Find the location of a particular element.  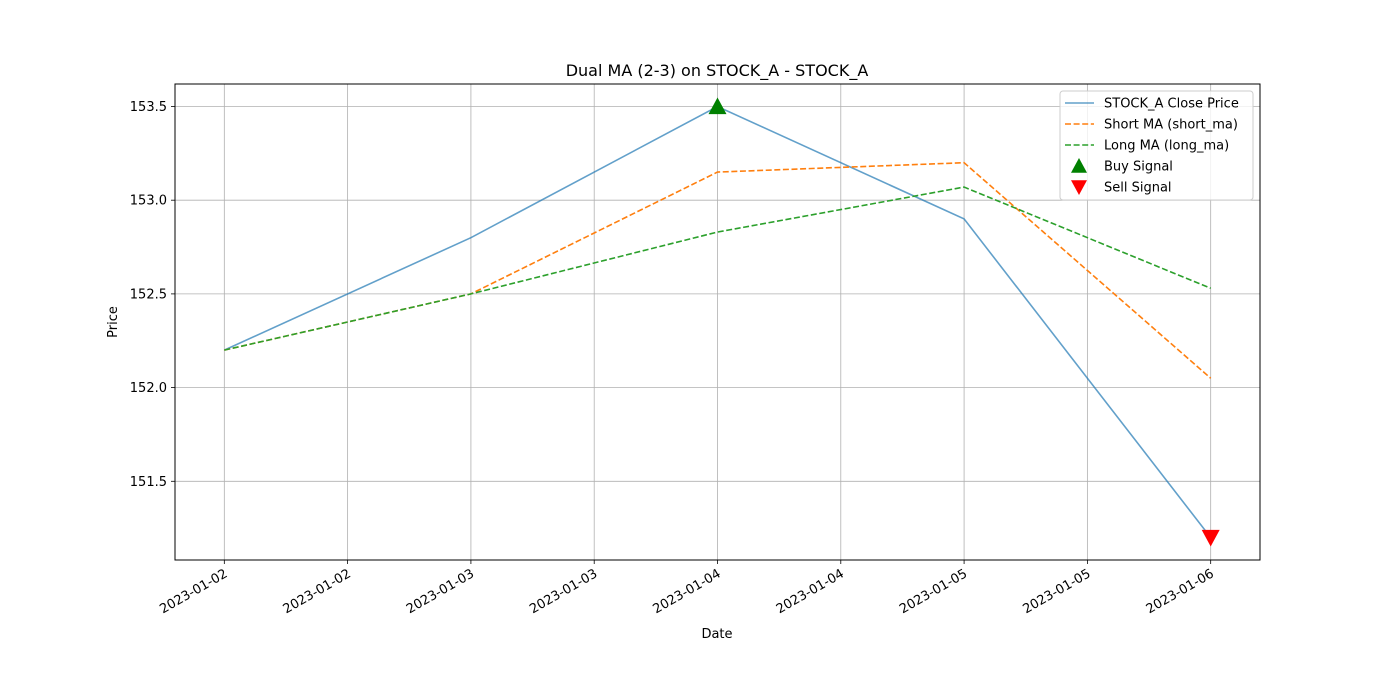

y-tick-label: 151.5 is located at coordinates (148, 482).